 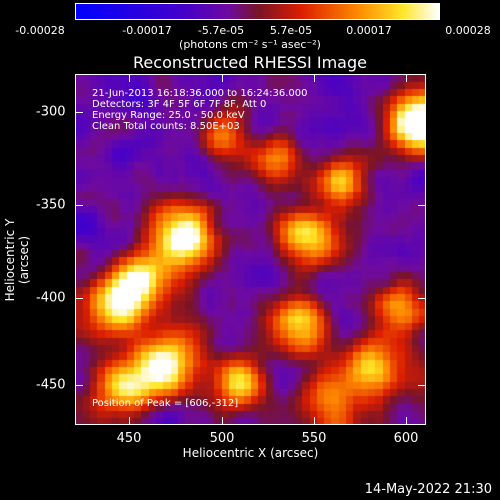 I want to click on colorbar-tick: -0.00017, so click(x=147, y=30).